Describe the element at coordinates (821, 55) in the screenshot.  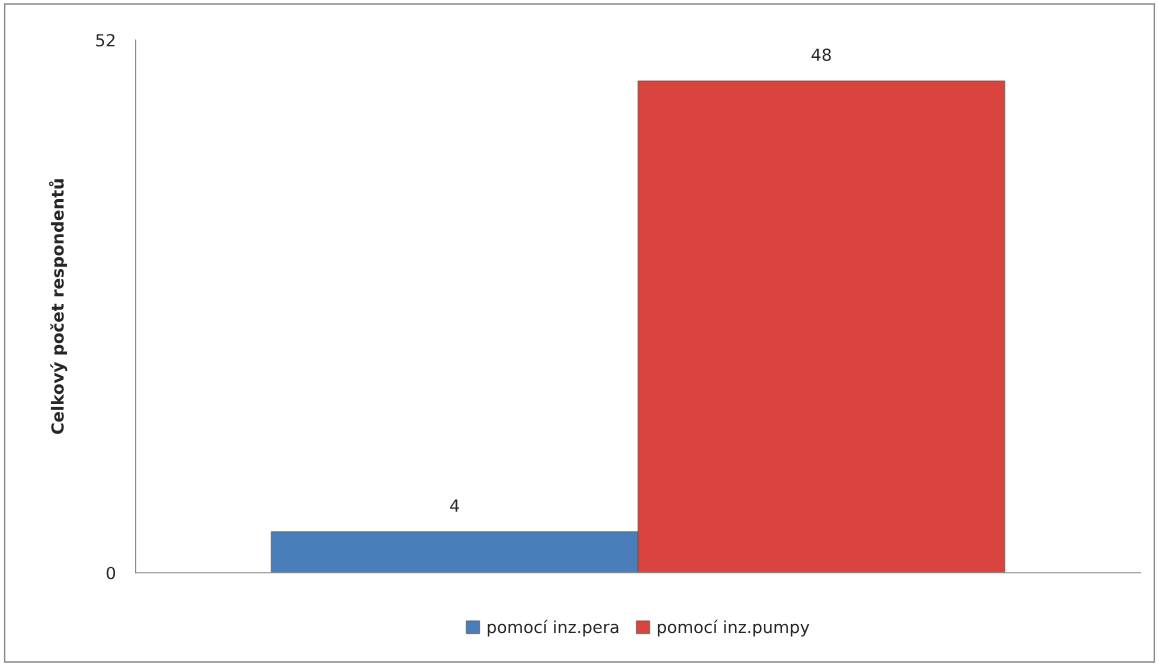
I see `data-label: 48` at that location.